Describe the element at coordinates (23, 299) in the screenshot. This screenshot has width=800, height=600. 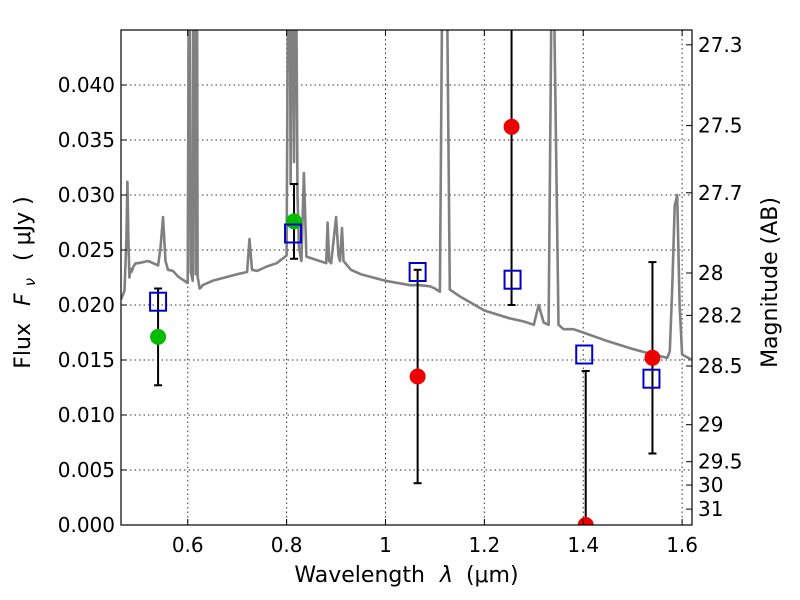
I see `y-axis-label-symbol: F` at that location.